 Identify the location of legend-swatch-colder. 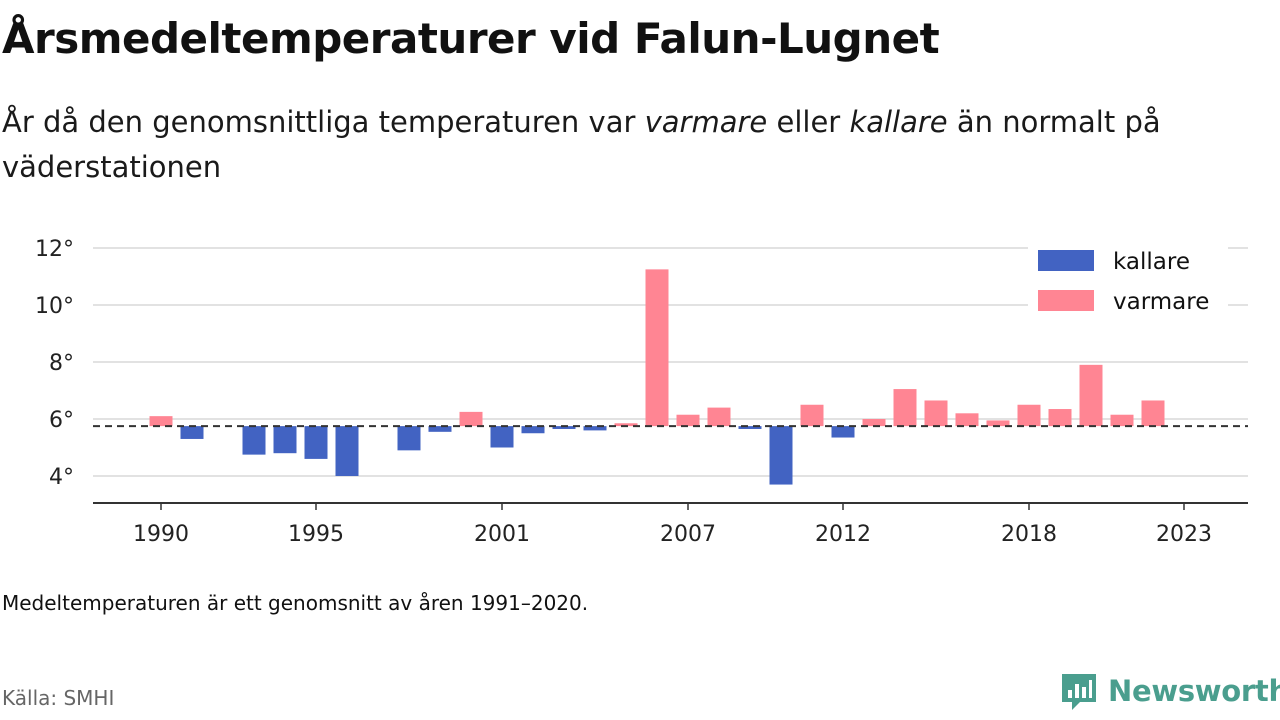
(1066, 260).